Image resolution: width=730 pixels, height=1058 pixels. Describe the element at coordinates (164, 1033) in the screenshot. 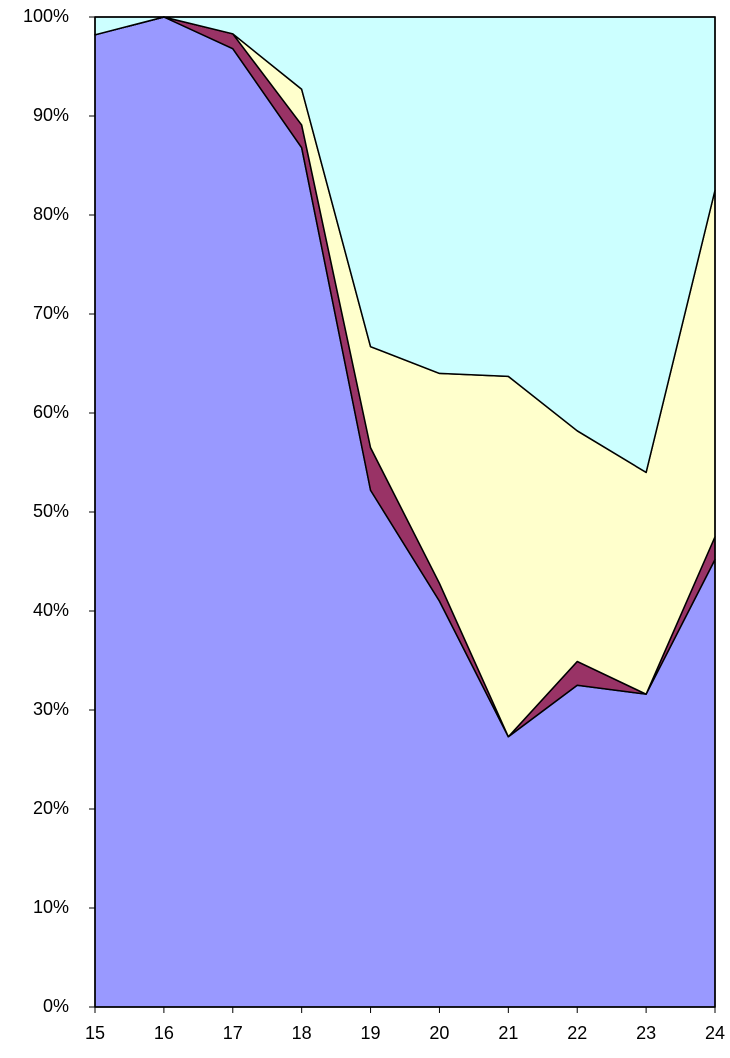

I see `x-tick-label: 16` at that location.